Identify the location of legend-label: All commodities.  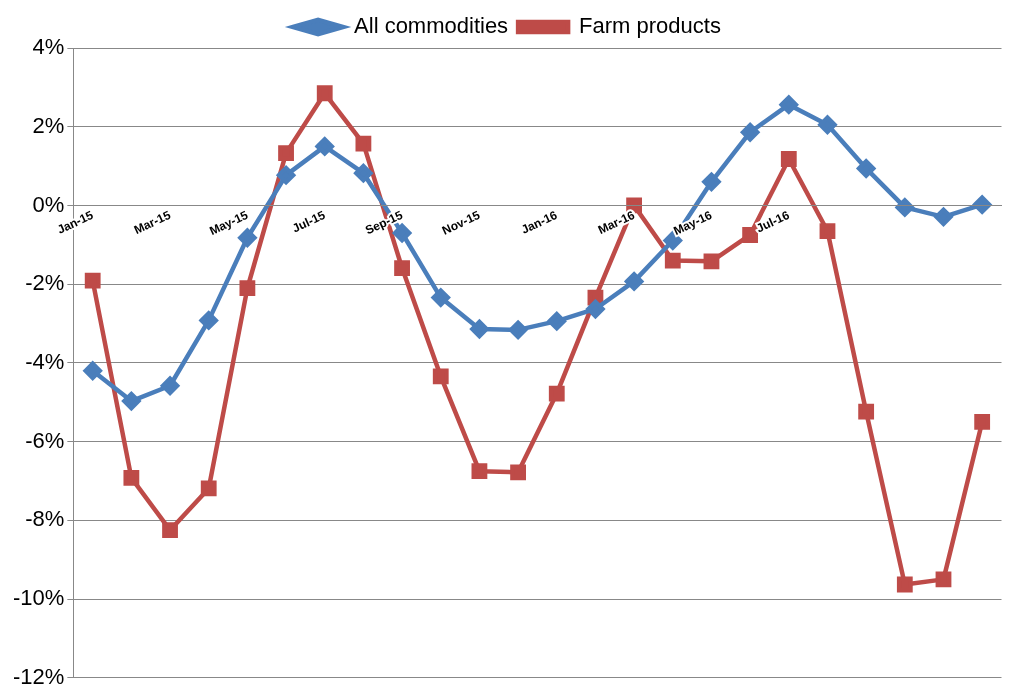
(431, 26).